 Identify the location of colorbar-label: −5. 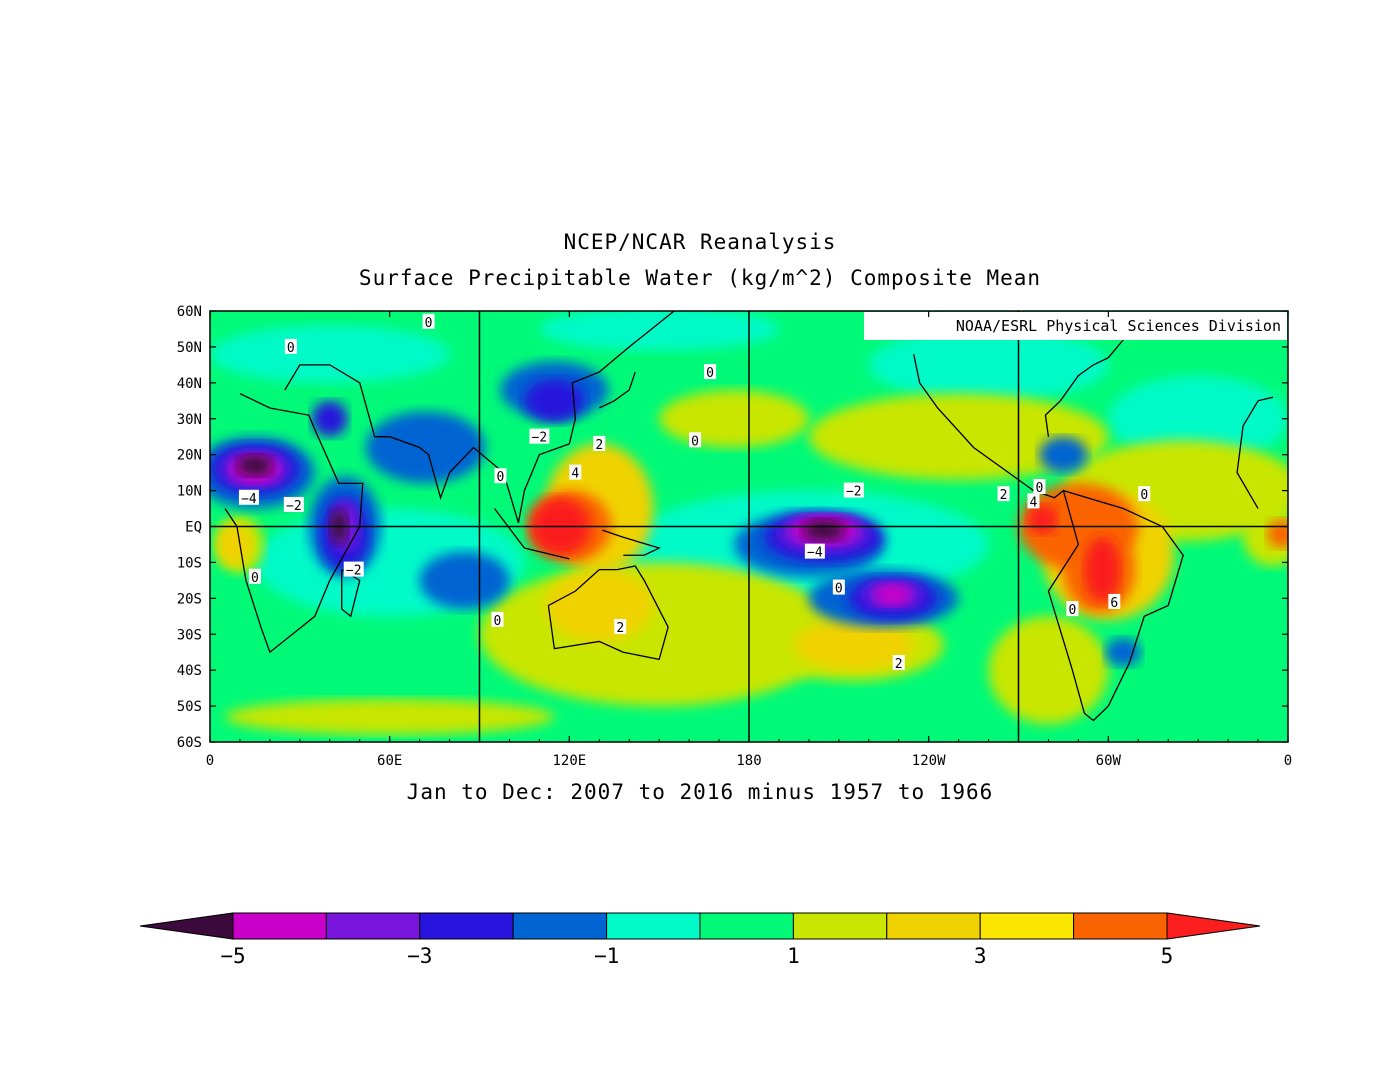
(232, 956).